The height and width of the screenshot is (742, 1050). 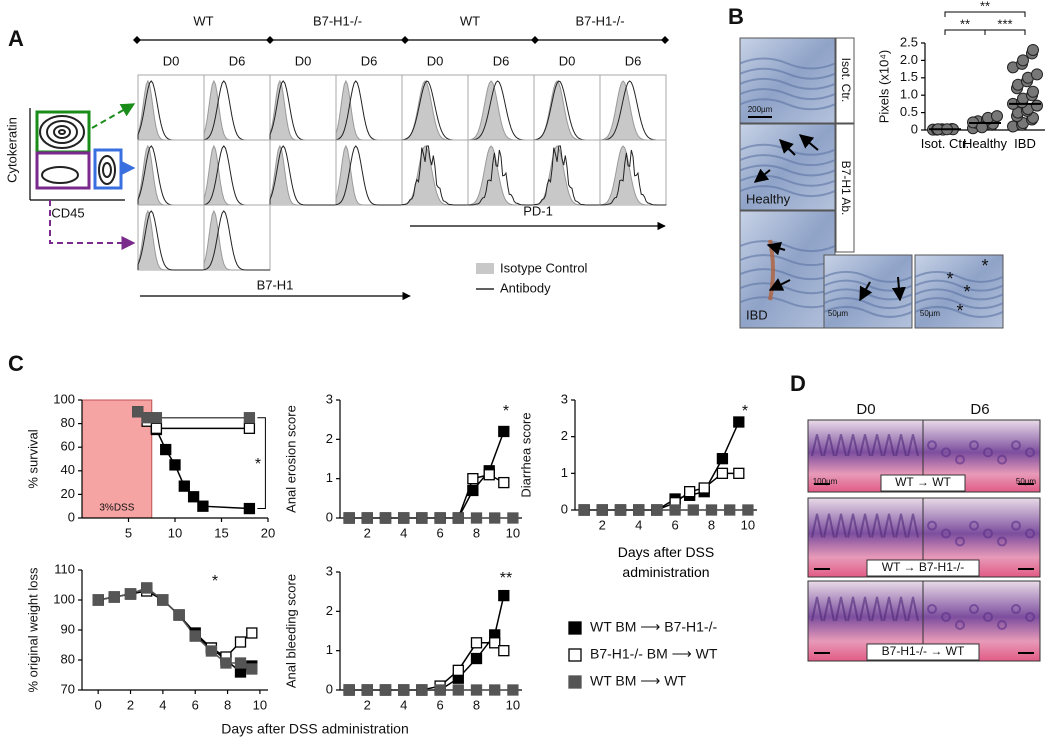 I want to click on x-tick-label: 20, so click(x=268, y=532).